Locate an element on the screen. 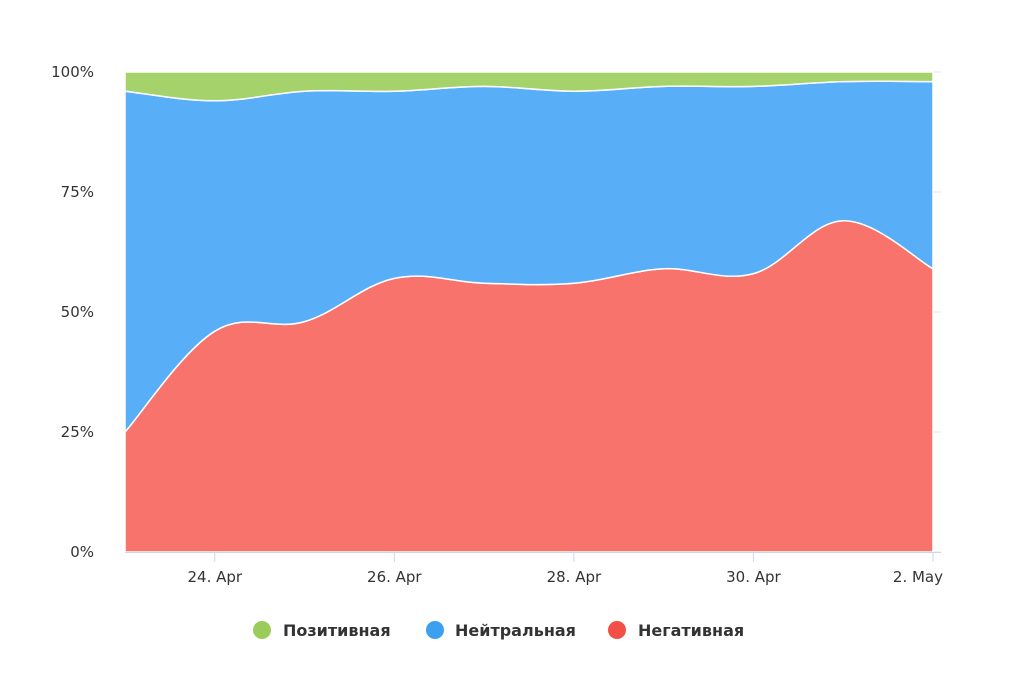 The width and height of the screenshot is (1024, 692). x-tick-label: 30. Apr is located at coordinates (753, 577).